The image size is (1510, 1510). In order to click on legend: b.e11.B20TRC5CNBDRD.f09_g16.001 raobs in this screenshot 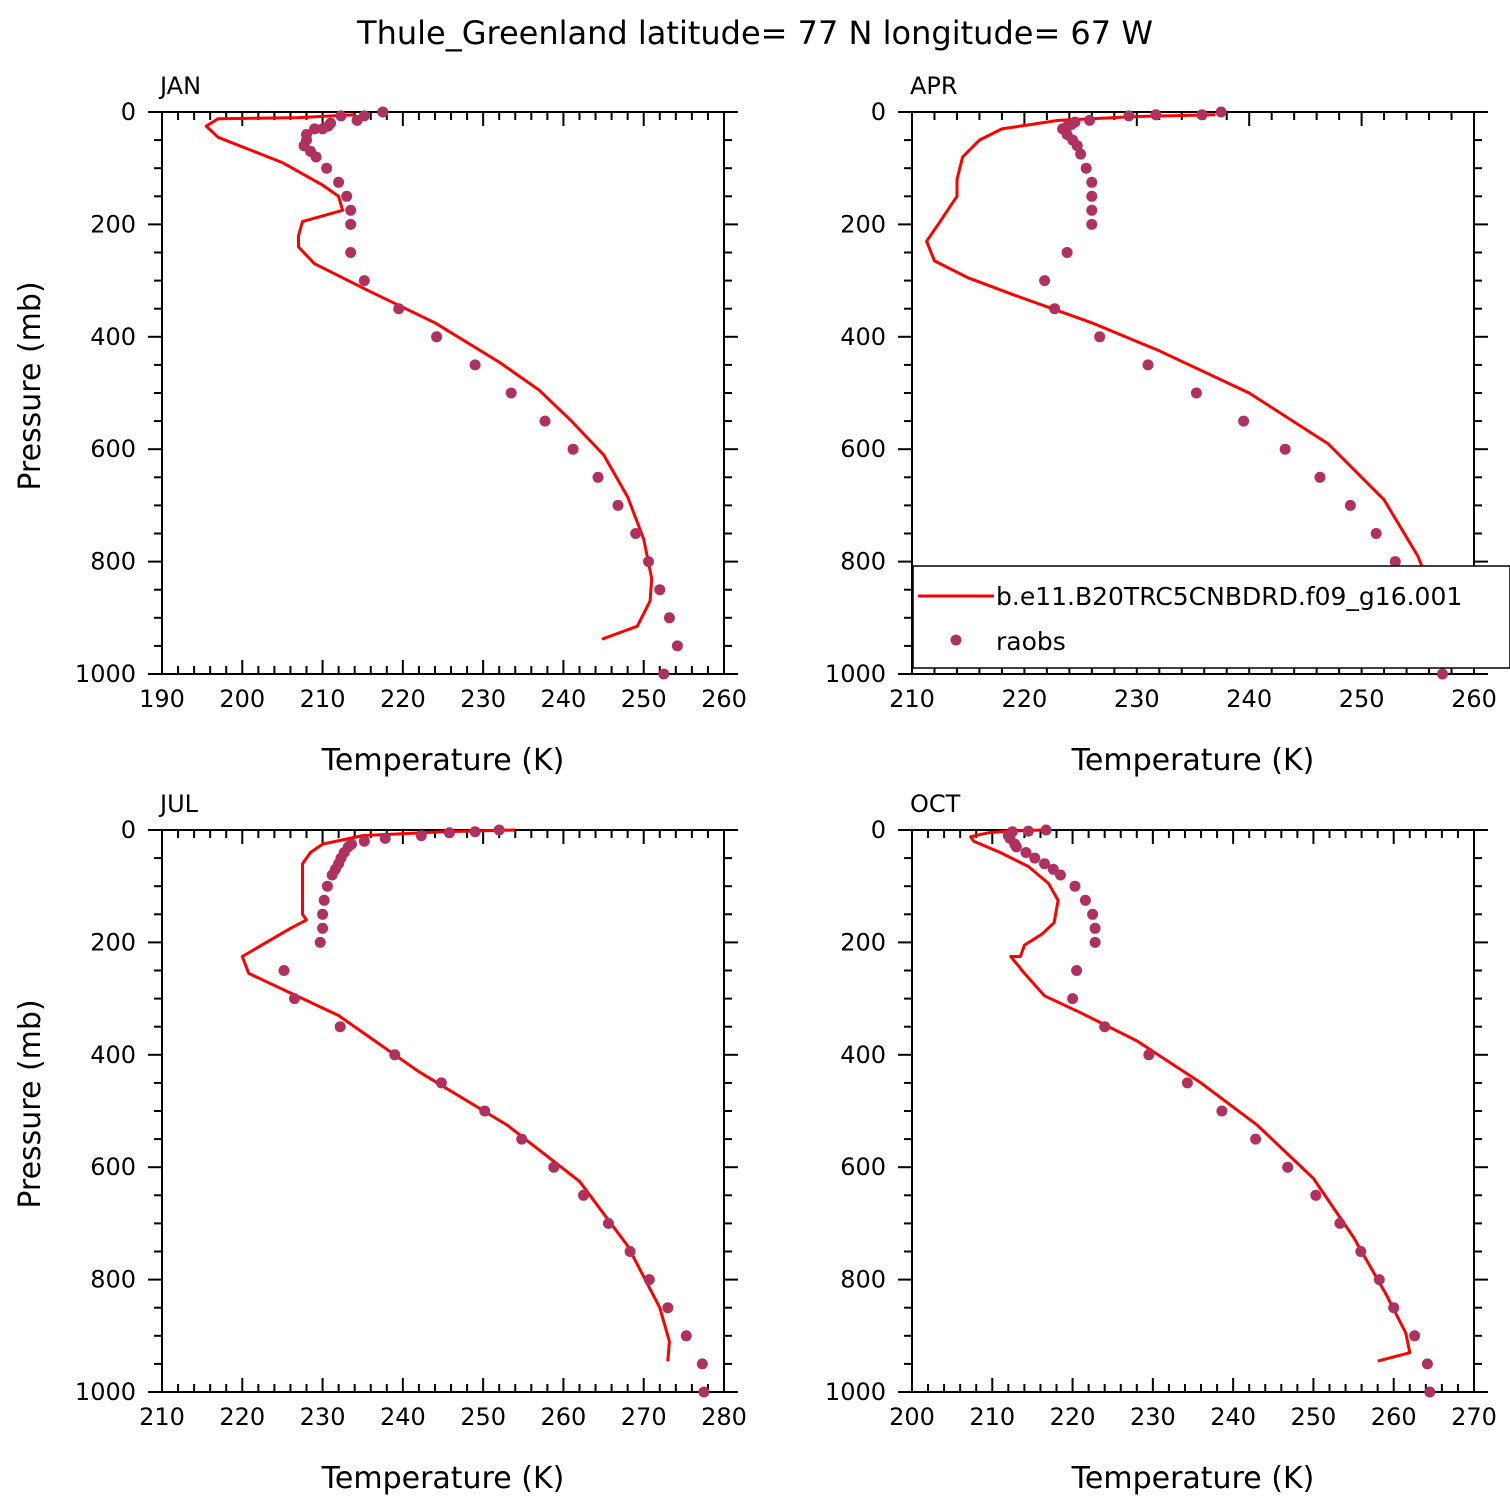, I will do `click(1211, 617)`.